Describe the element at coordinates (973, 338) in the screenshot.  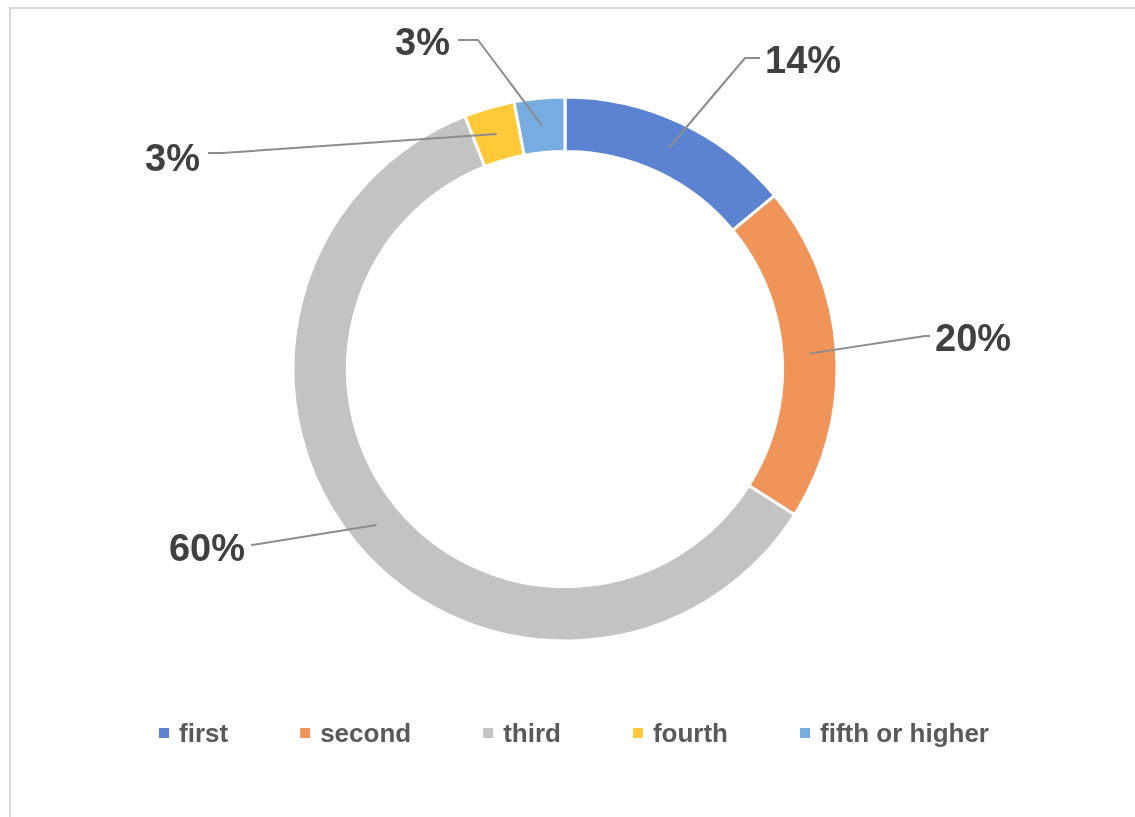
I see `data-label: 20%` at that location.